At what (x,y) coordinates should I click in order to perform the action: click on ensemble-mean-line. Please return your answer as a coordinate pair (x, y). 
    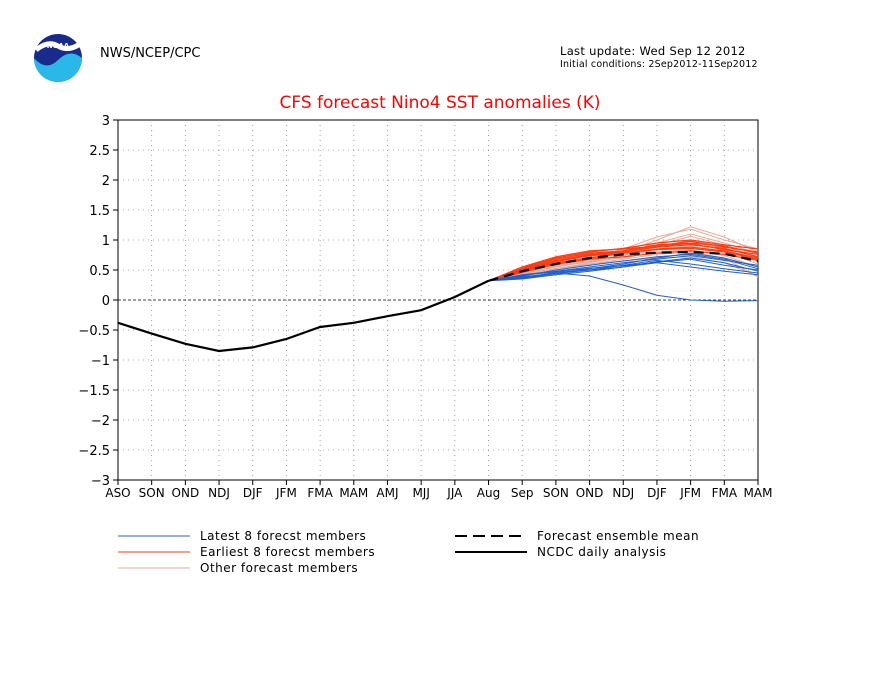
    Looking at the image, I should click on (623, 266).